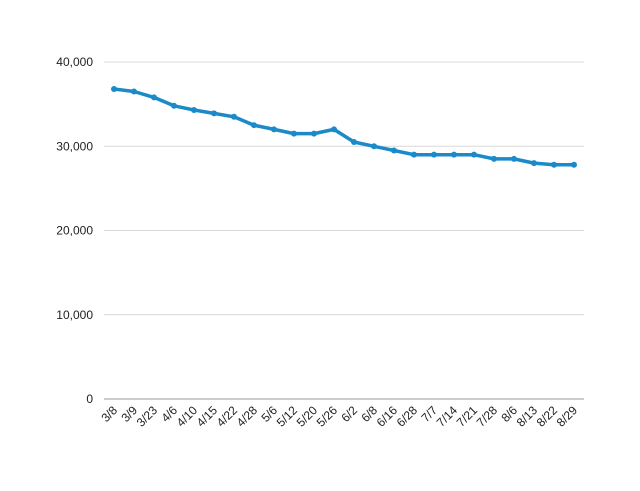 This screenshot has width=640, height=491. I want to click on y-tick-label: 30,000, so click(74, 146).